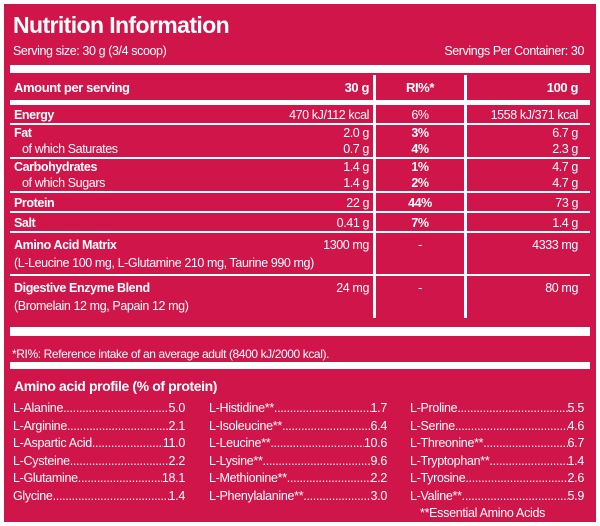 The height and width of the screenshot is (526, 600). Describe the element at coordinates (356, 167) in the screenshot. I see `row-per-serving: 1.4 g` at that location.